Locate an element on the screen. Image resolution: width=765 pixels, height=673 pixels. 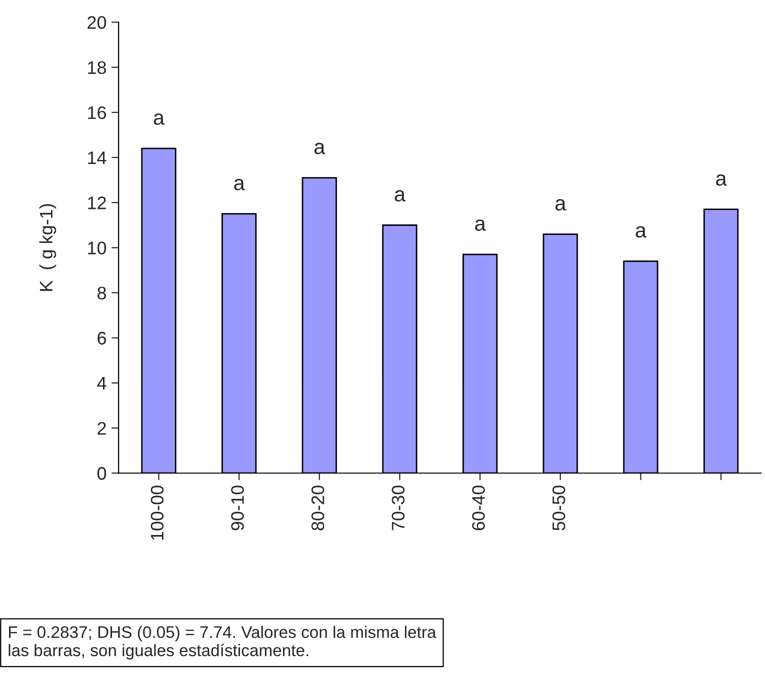
x-tick-label: 70-30 is located at coordinates (398, 508).